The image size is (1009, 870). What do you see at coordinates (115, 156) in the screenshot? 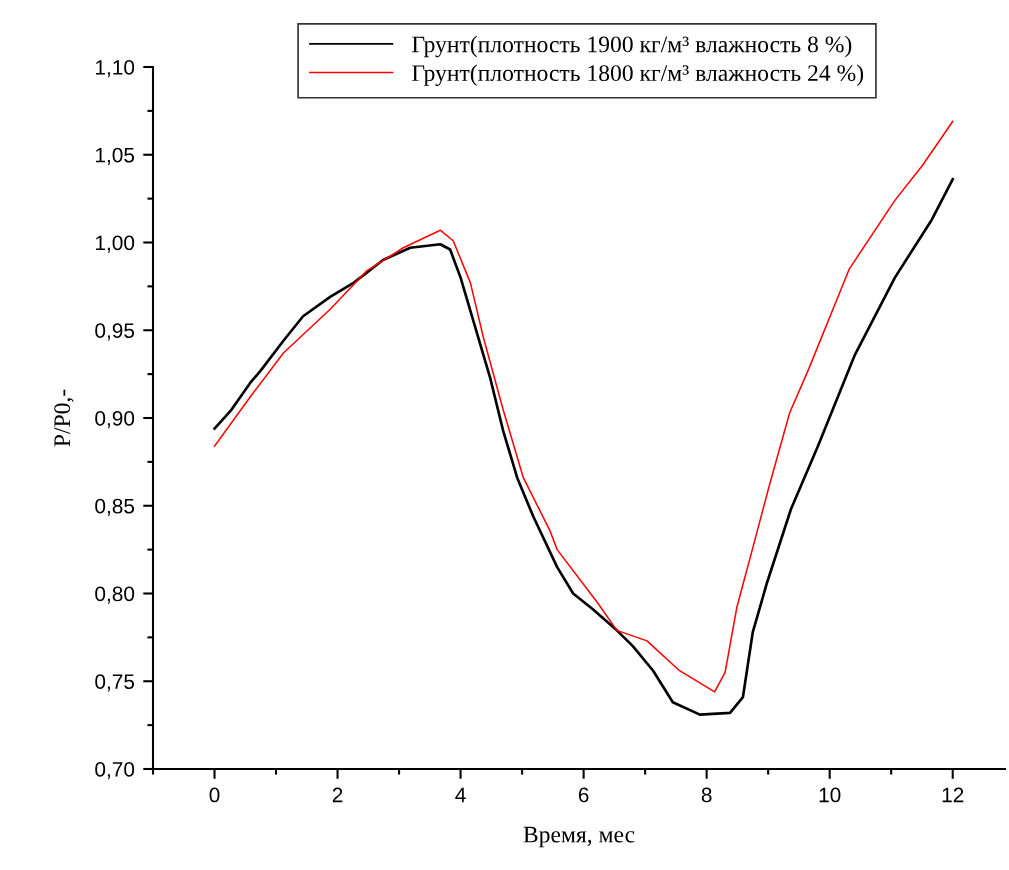
I see `y-tick-label: 1,05` at bounding box center [115, 156].